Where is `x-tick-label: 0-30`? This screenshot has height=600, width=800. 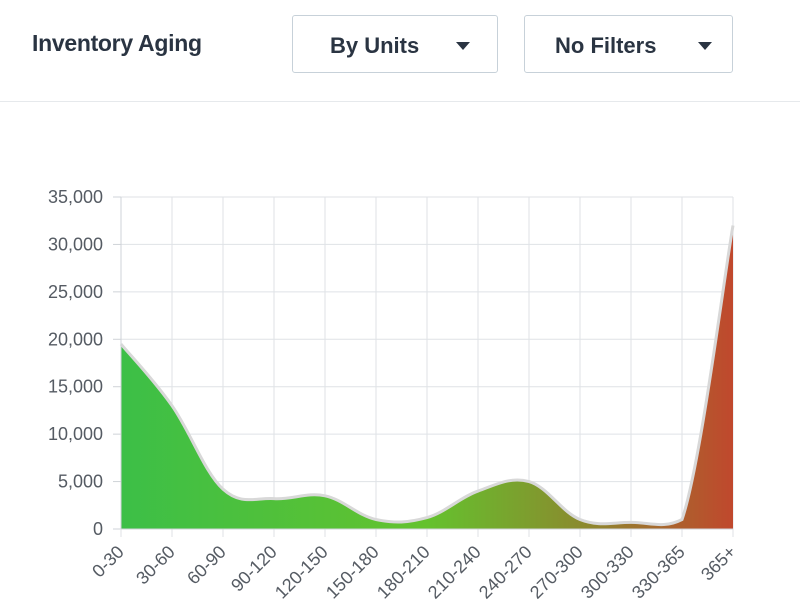 x-tick-label: 0-30 is located at coordinates (108, 562).